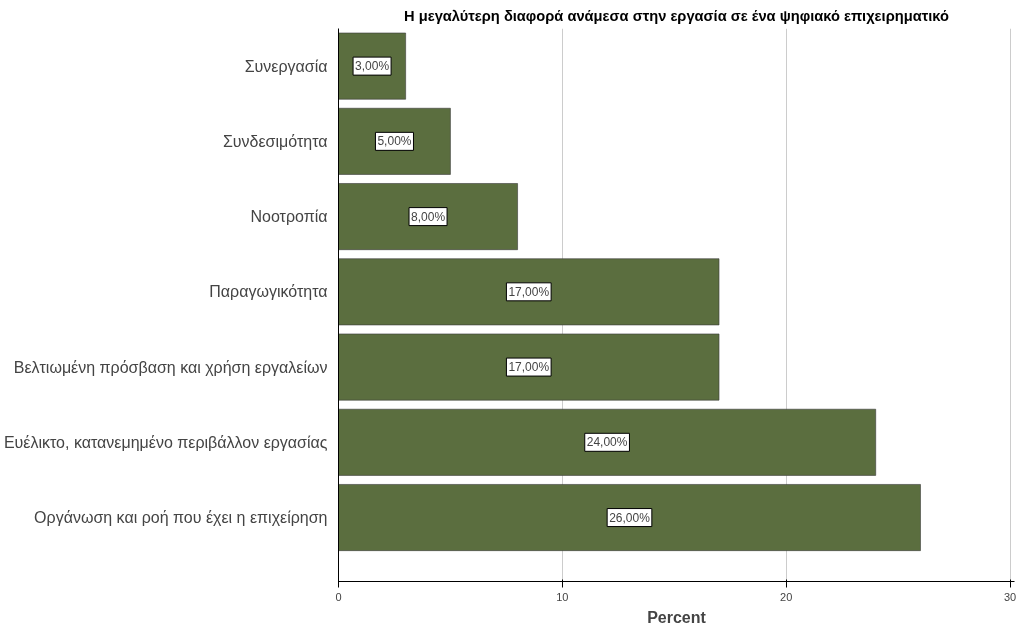  Describe the element at coordinates (181, 518) in the screenshot. I see `y-tick-label: Οργάνωση και ροή που έχει η επιχείρηση` at that location.